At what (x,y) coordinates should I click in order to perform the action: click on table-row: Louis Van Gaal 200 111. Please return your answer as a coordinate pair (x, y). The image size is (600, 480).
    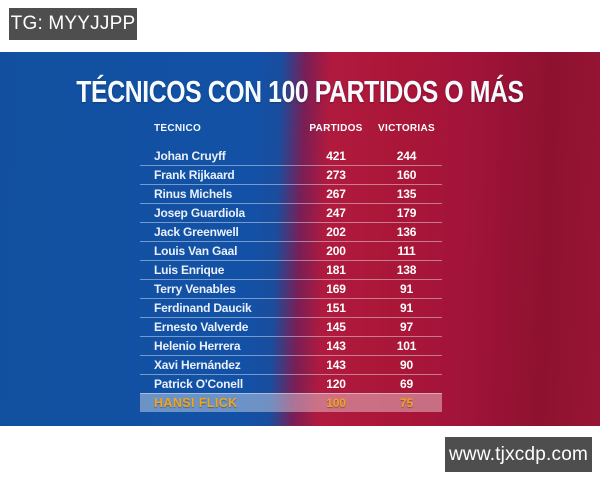
    Looking at the image, I should click on (291, 250).